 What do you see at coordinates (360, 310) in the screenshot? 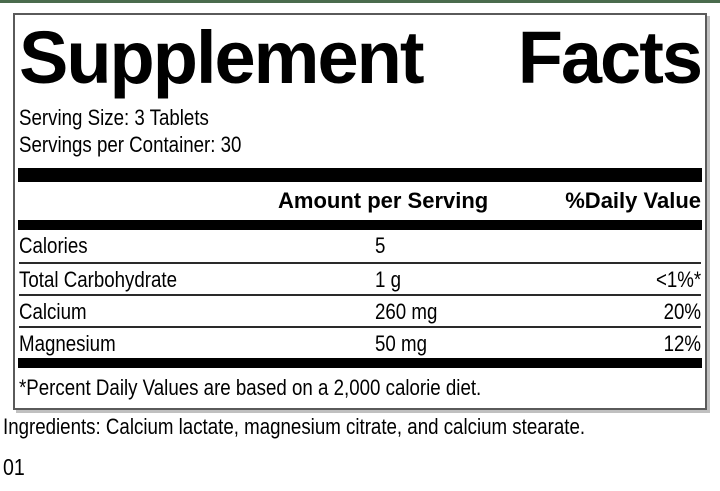
I see `nutrient-row-calcium: Calcium 260 mg 20%` at bounding box center [360, 310].